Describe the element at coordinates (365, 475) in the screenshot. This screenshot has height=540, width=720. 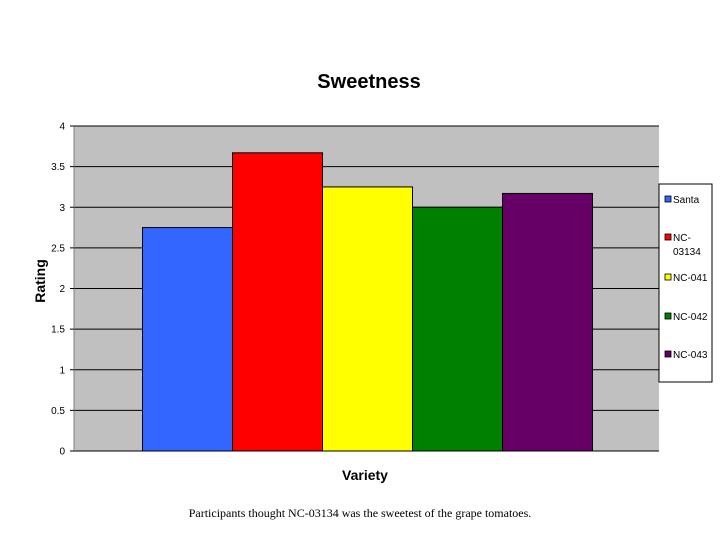
I see `x-axis-title: Variety` at that location.